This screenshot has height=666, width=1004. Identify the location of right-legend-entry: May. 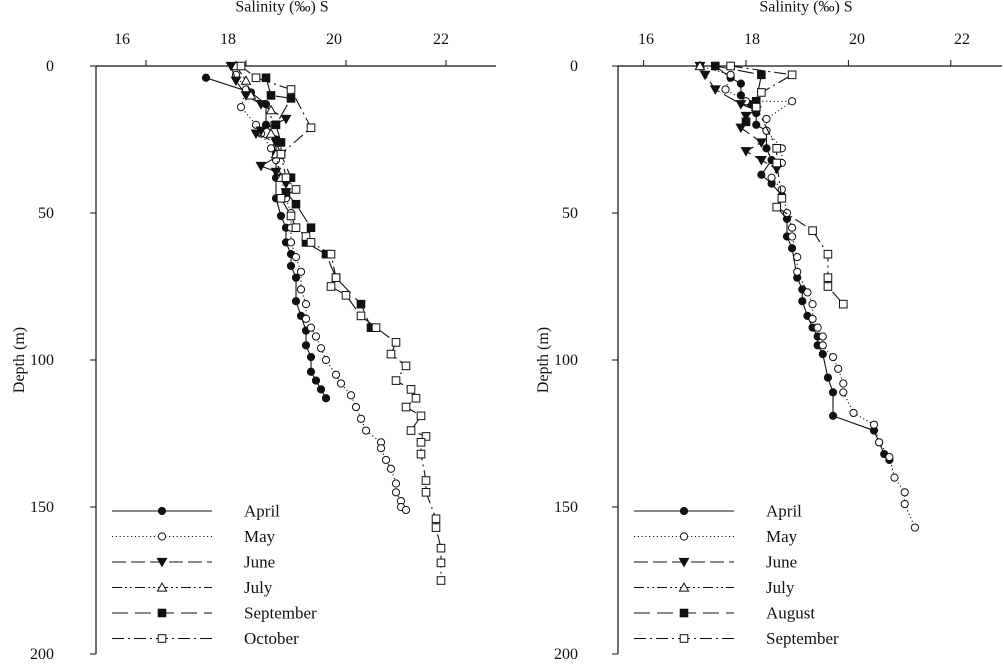
(716, 536).